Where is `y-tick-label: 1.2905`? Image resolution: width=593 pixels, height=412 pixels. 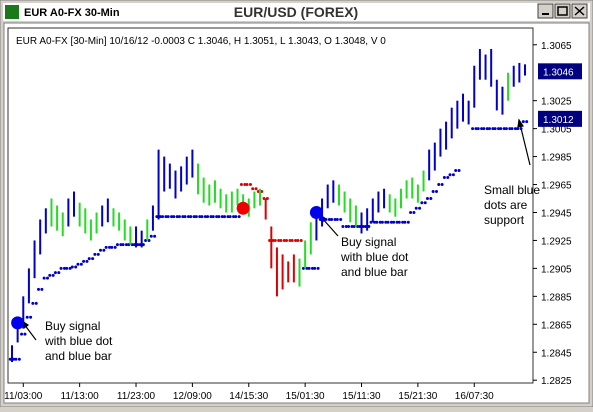 y-tick-label: 1.2905 is located at coordinates (556, 269).